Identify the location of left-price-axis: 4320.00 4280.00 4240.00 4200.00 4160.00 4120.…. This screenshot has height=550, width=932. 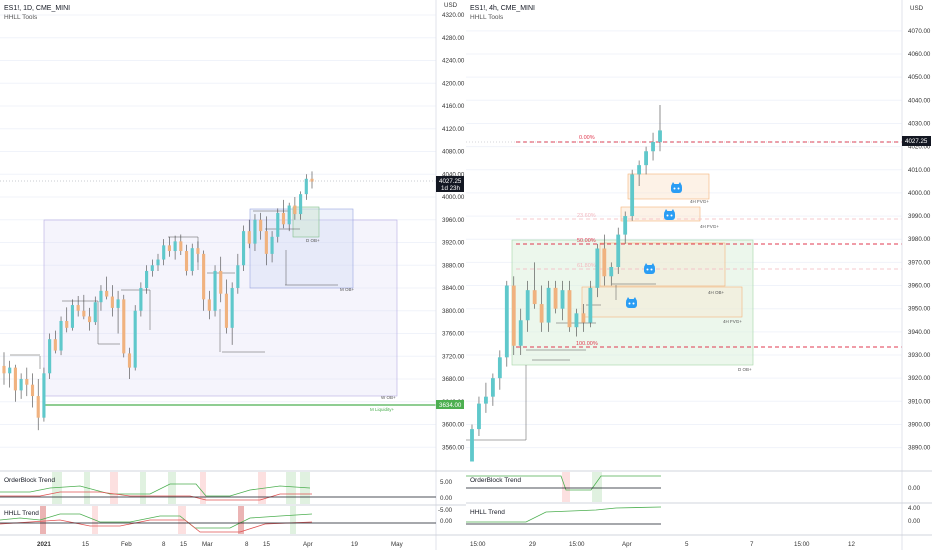
(453, 231).